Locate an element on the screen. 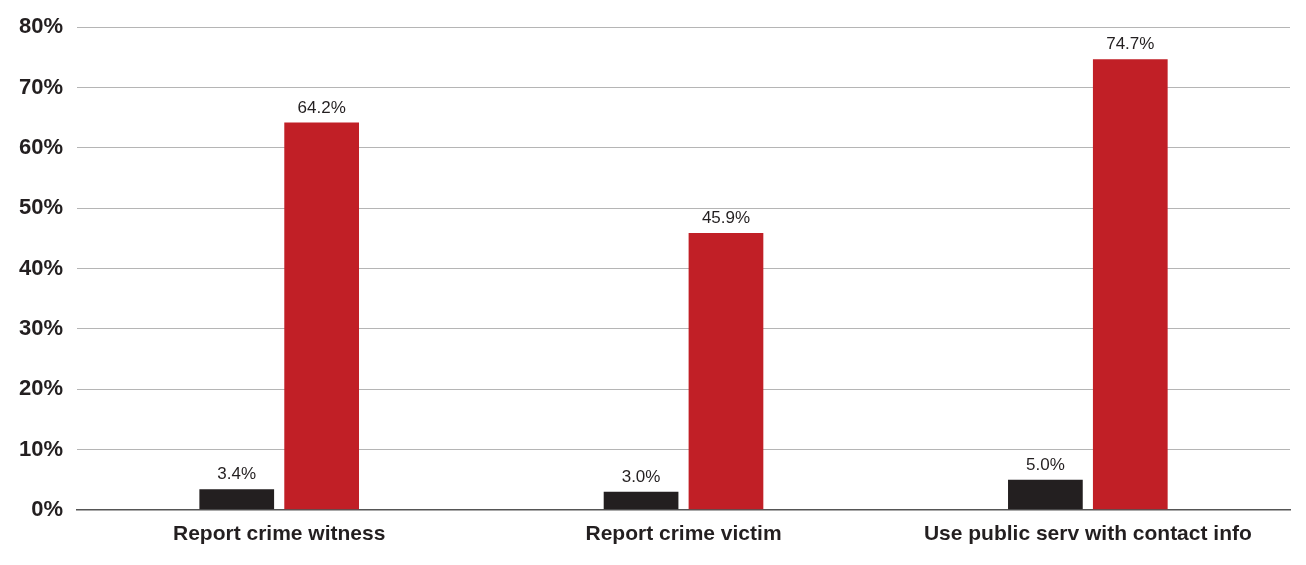 Image resolution: width=1306 pixels, height=565 pixels. data-label: 3.0% is located at coordinates (641, 476).